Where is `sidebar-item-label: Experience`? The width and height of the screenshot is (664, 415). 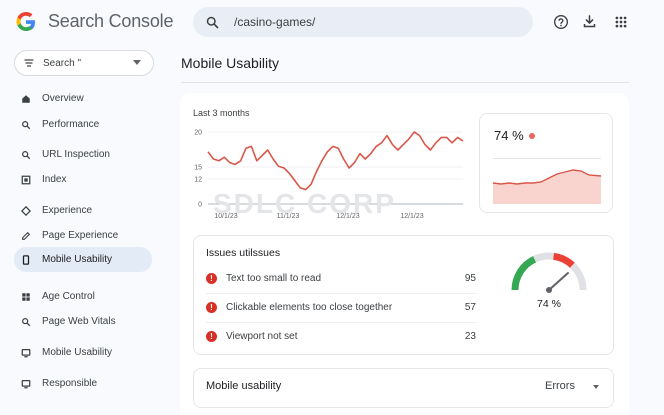
sidebar-item-label: Experience is located at coordinates (67, 210).